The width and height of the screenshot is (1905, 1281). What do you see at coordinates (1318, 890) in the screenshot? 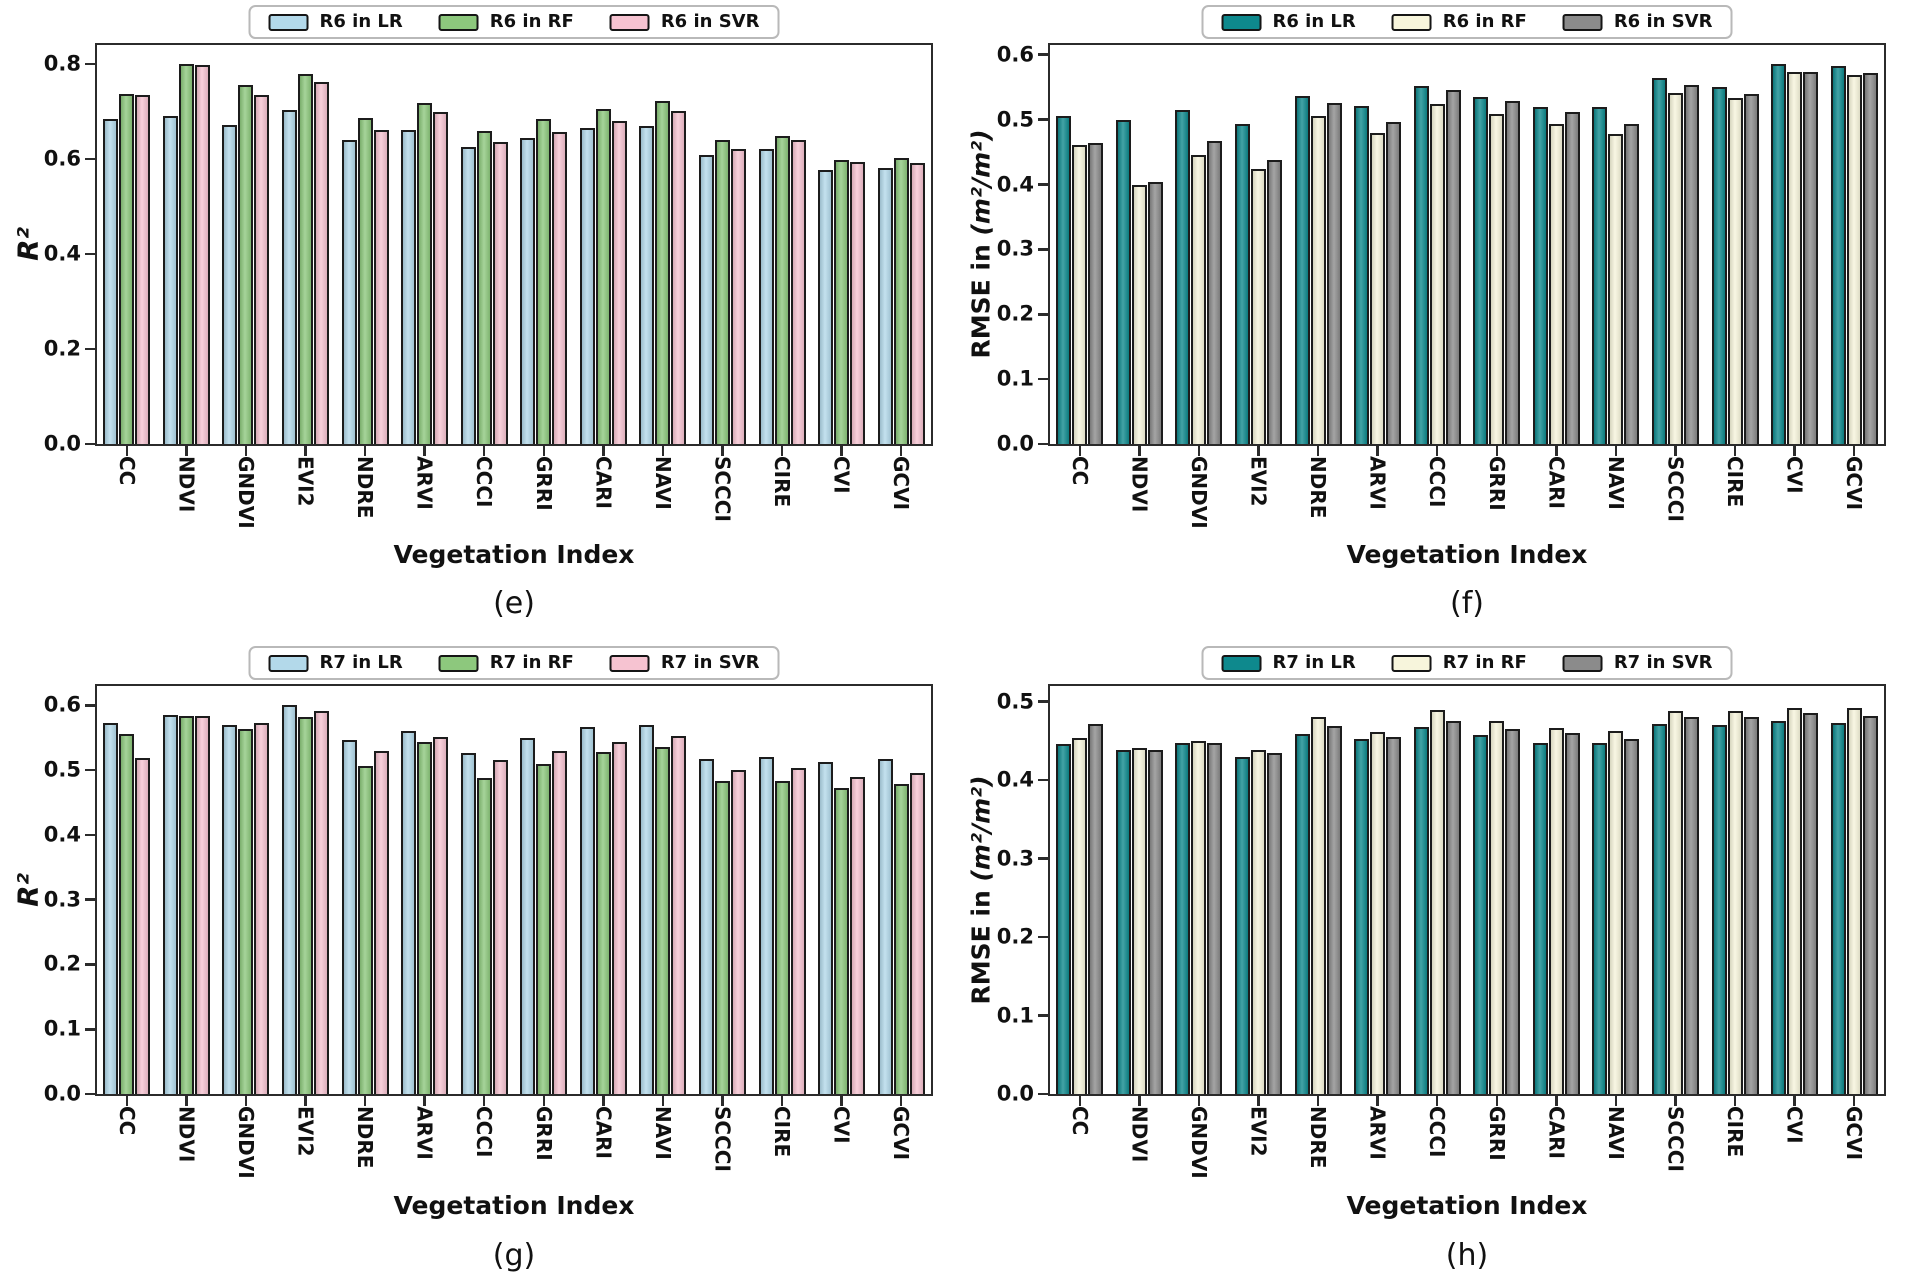
I see `bar-group-ndre` at bounding box center [1318, 890].